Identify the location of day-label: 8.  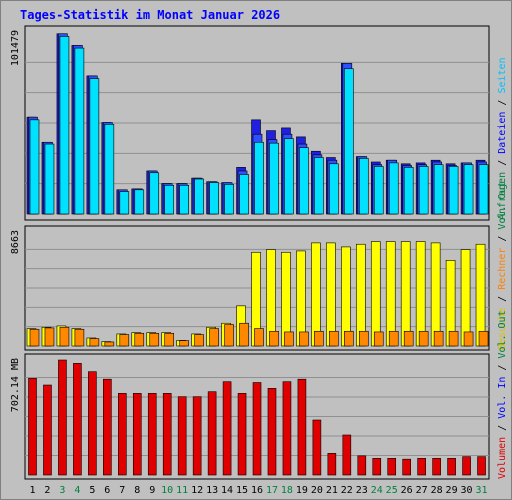
(137, 490).